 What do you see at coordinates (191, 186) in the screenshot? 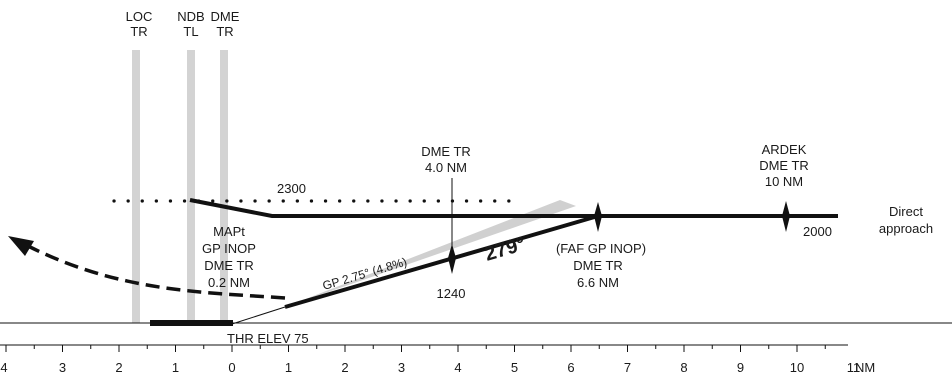
I see `ndb-vertical-bar` at bounding box center [191, 186].